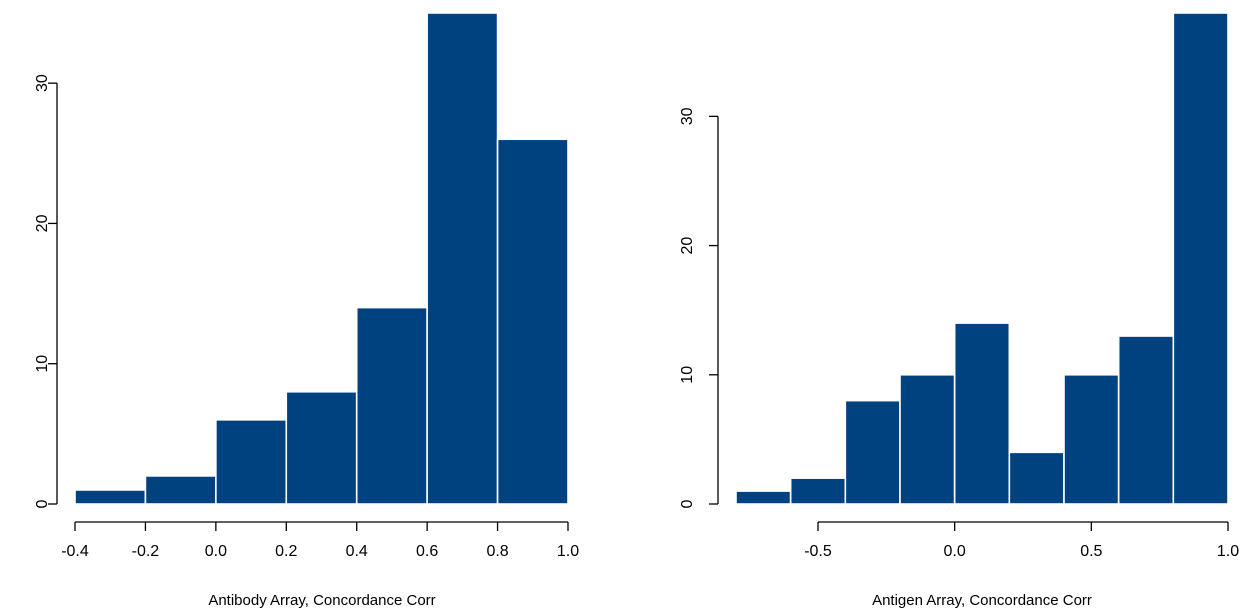 The width and height of the screenshot is (1249, 616). I want to click on x-tick-label: -0.4, so click(75, 551).